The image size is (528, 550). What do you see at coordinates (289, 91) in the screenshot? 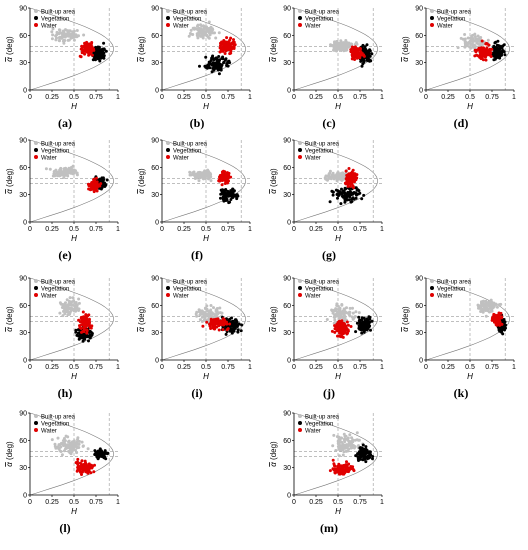
I see `y-tick-label: 0` at bounding box center [289, 91].